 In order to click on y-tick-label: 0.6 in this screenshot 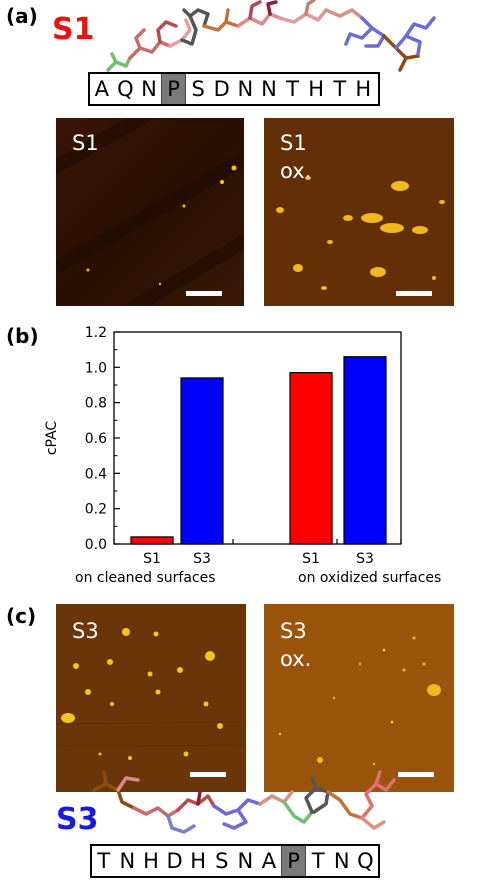, I will do `click(96, 439)`.